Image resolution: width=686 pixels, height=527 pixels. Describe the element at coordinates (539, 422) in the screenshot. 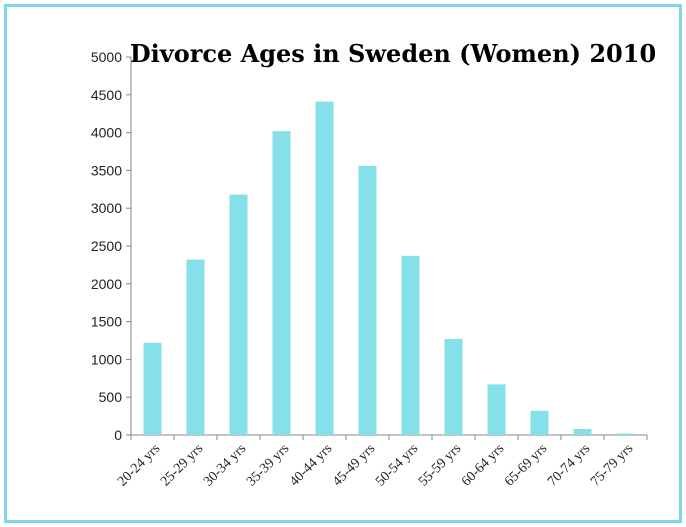

I see `bar-65-69-yrs` at that location.